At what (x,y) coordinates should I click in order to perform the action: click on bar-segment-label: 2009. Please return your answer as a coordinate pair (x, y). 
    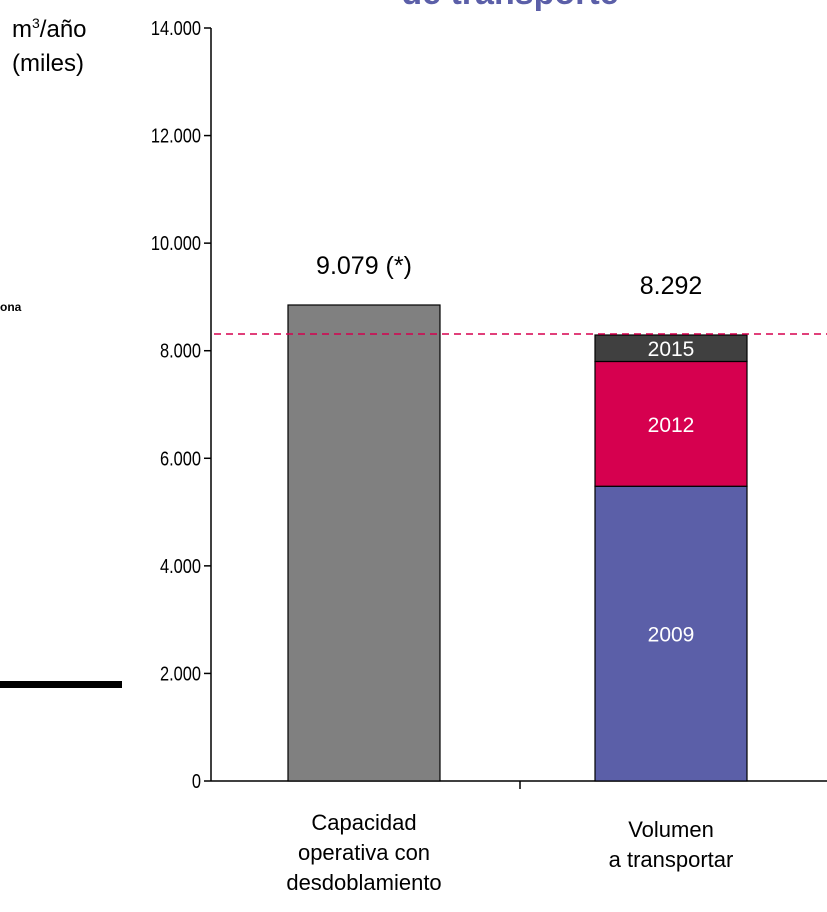
    Looking at the image, I should click on (671, 635).